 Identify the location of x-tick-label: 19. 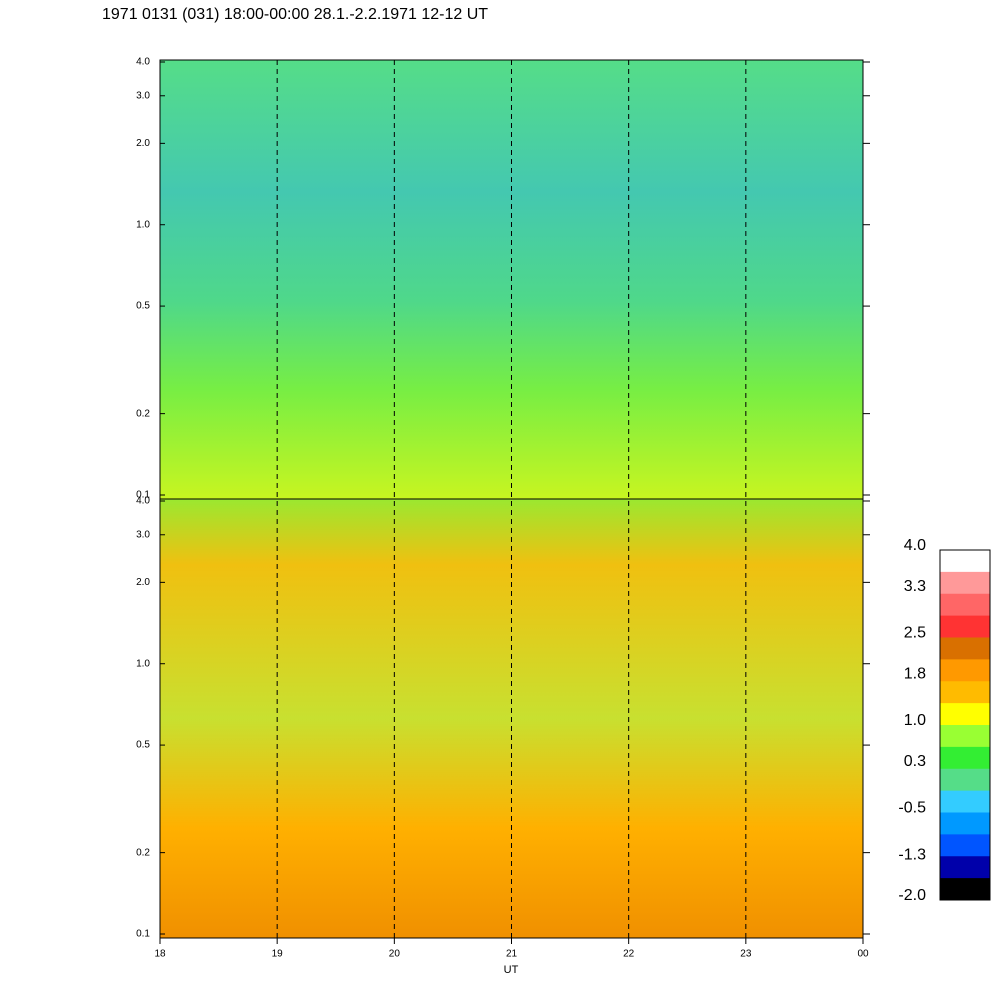
(278, 954).